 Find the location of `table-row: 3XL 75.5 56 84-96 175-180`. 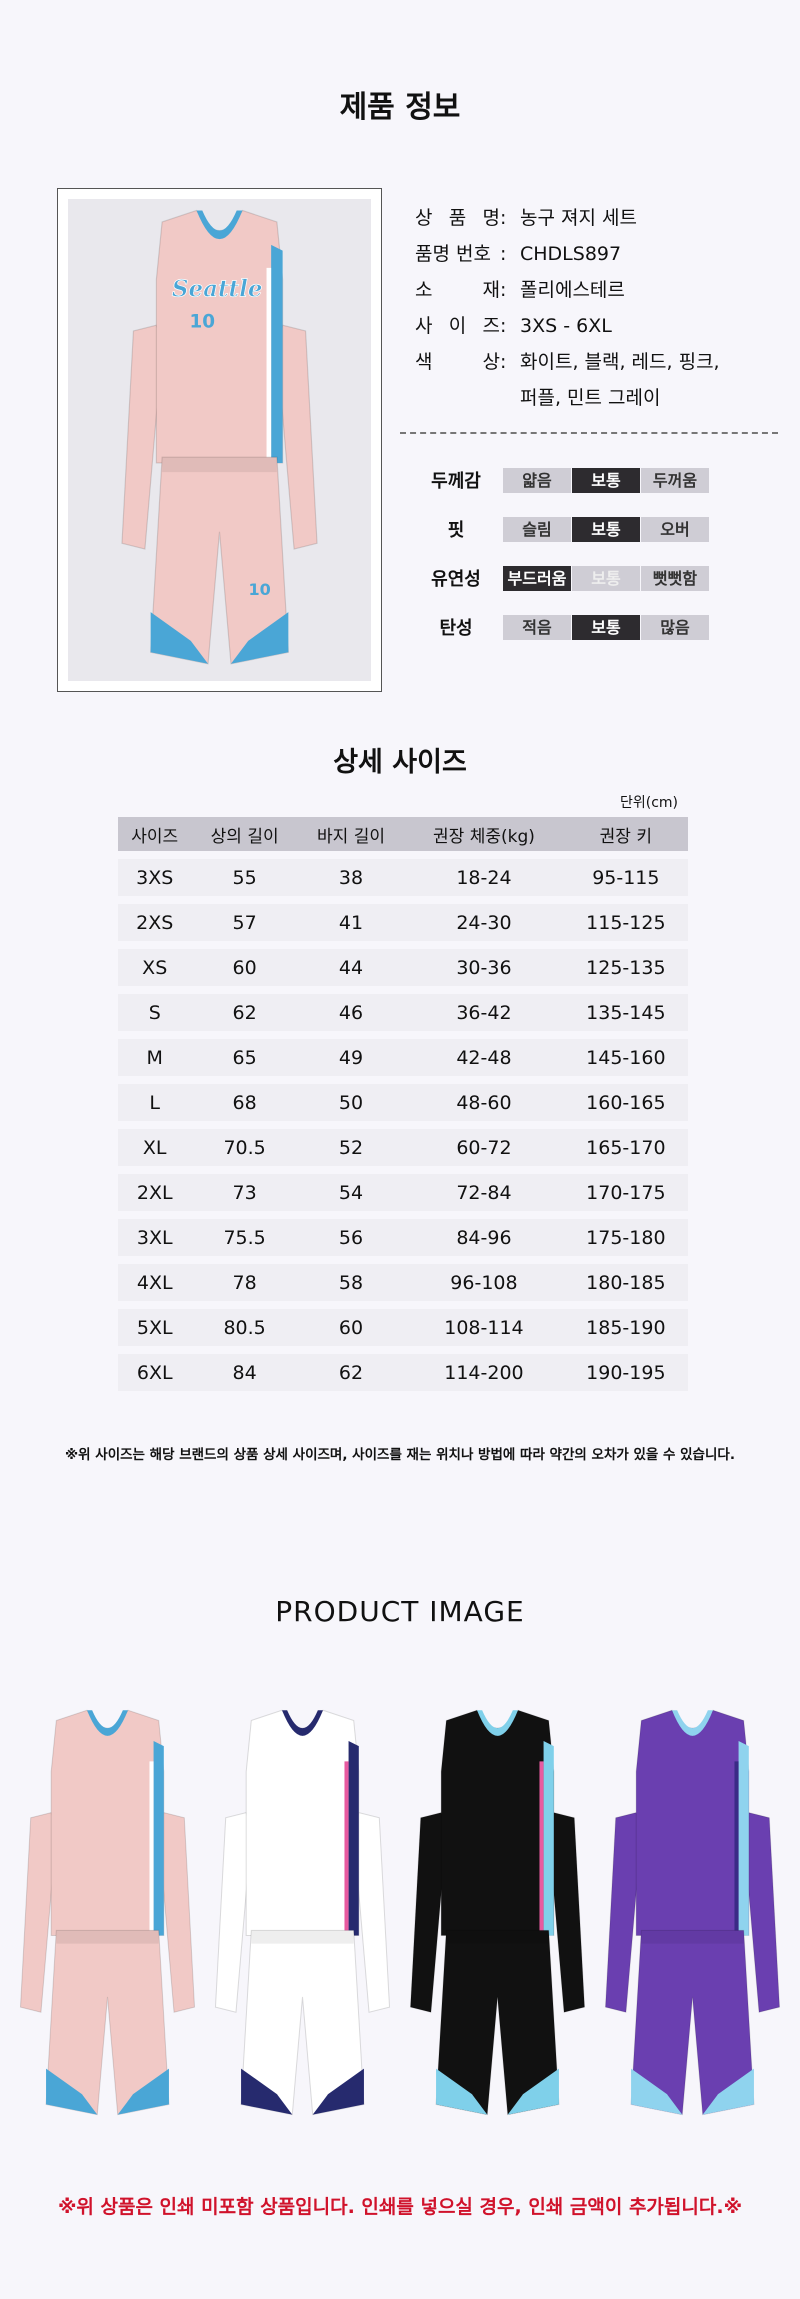

table-row: 3XL 75.5 56 84-96 175-180 is located at coordinates (403, 1237).